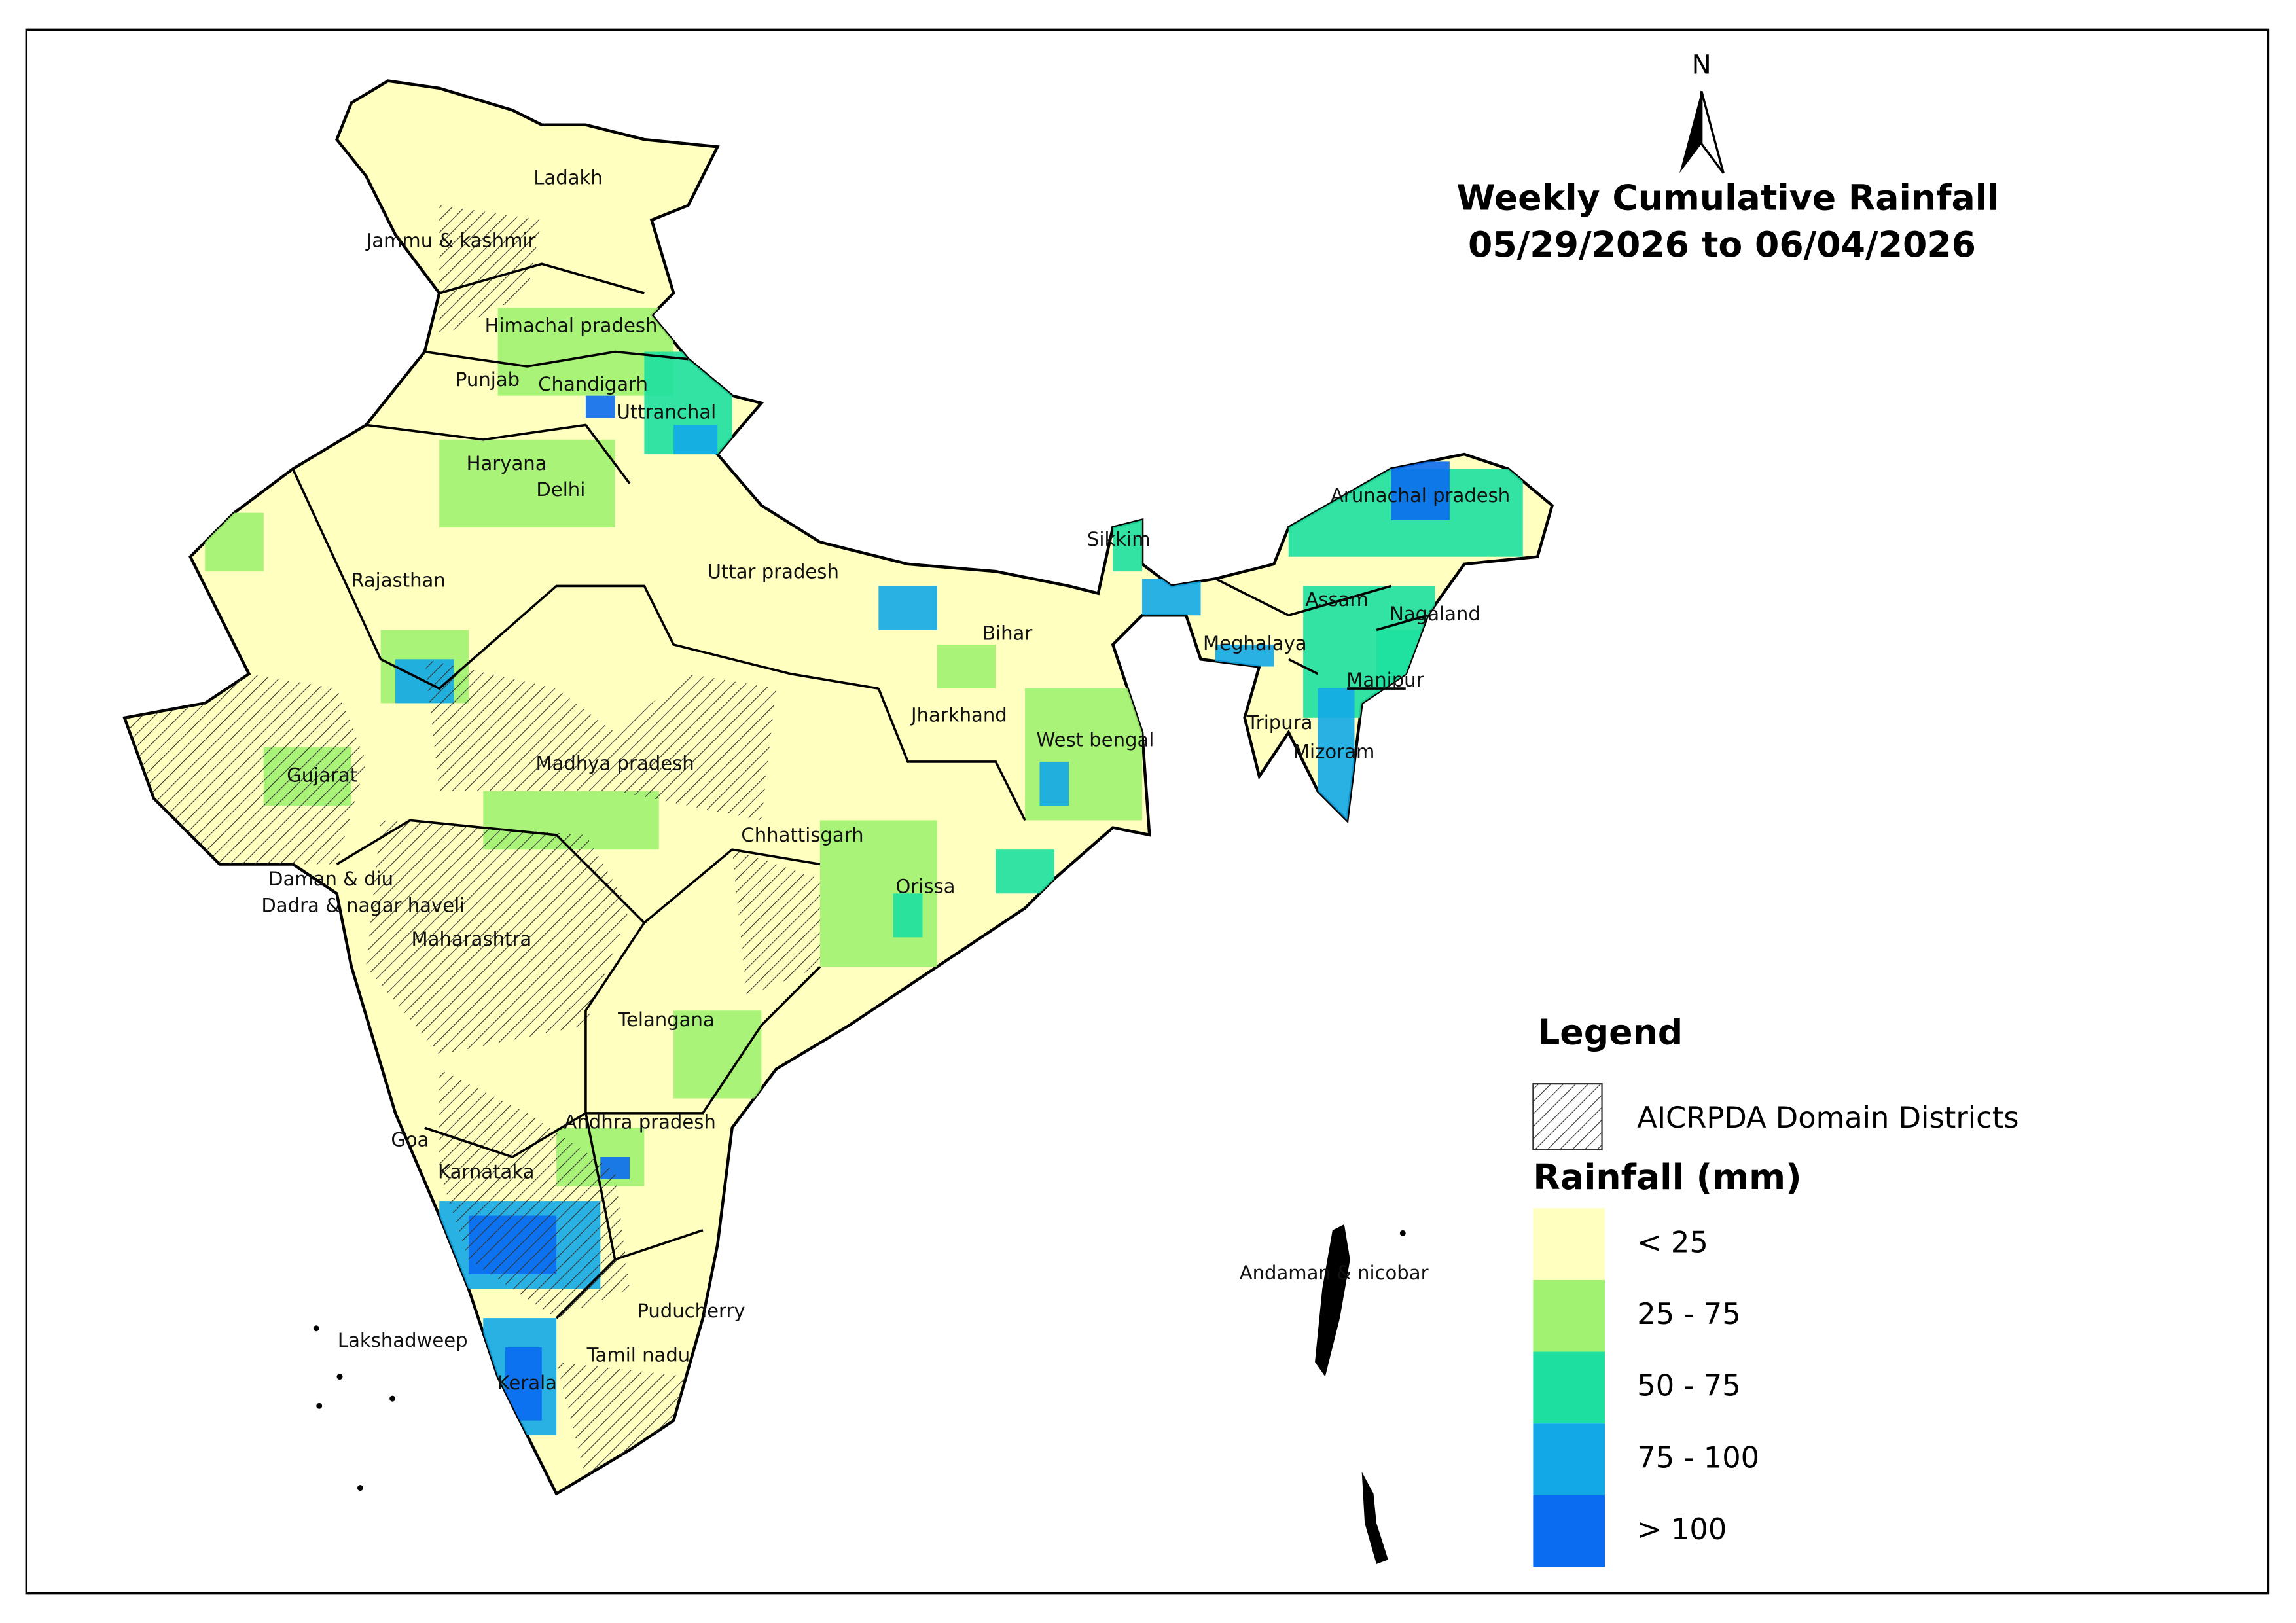  What do you see at coordinates (1682, 1529) in the screenshot?
I see `legend-label: > 100` at bounding box center [1682, 1529].